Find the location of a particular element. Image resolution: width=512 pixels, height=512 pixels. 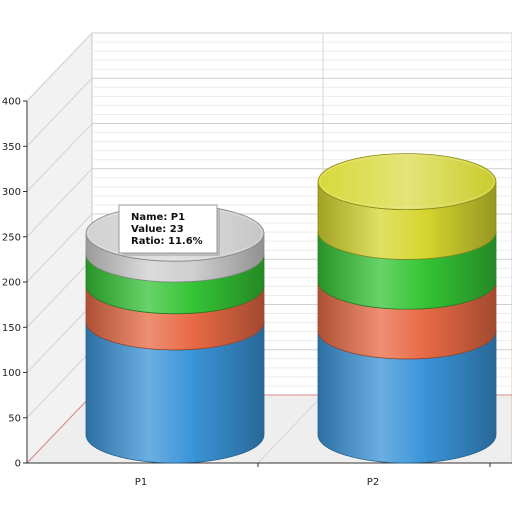

y-axis: 0 50 100 150 200 250 300 350 400 is located at coordinates (15, 283).